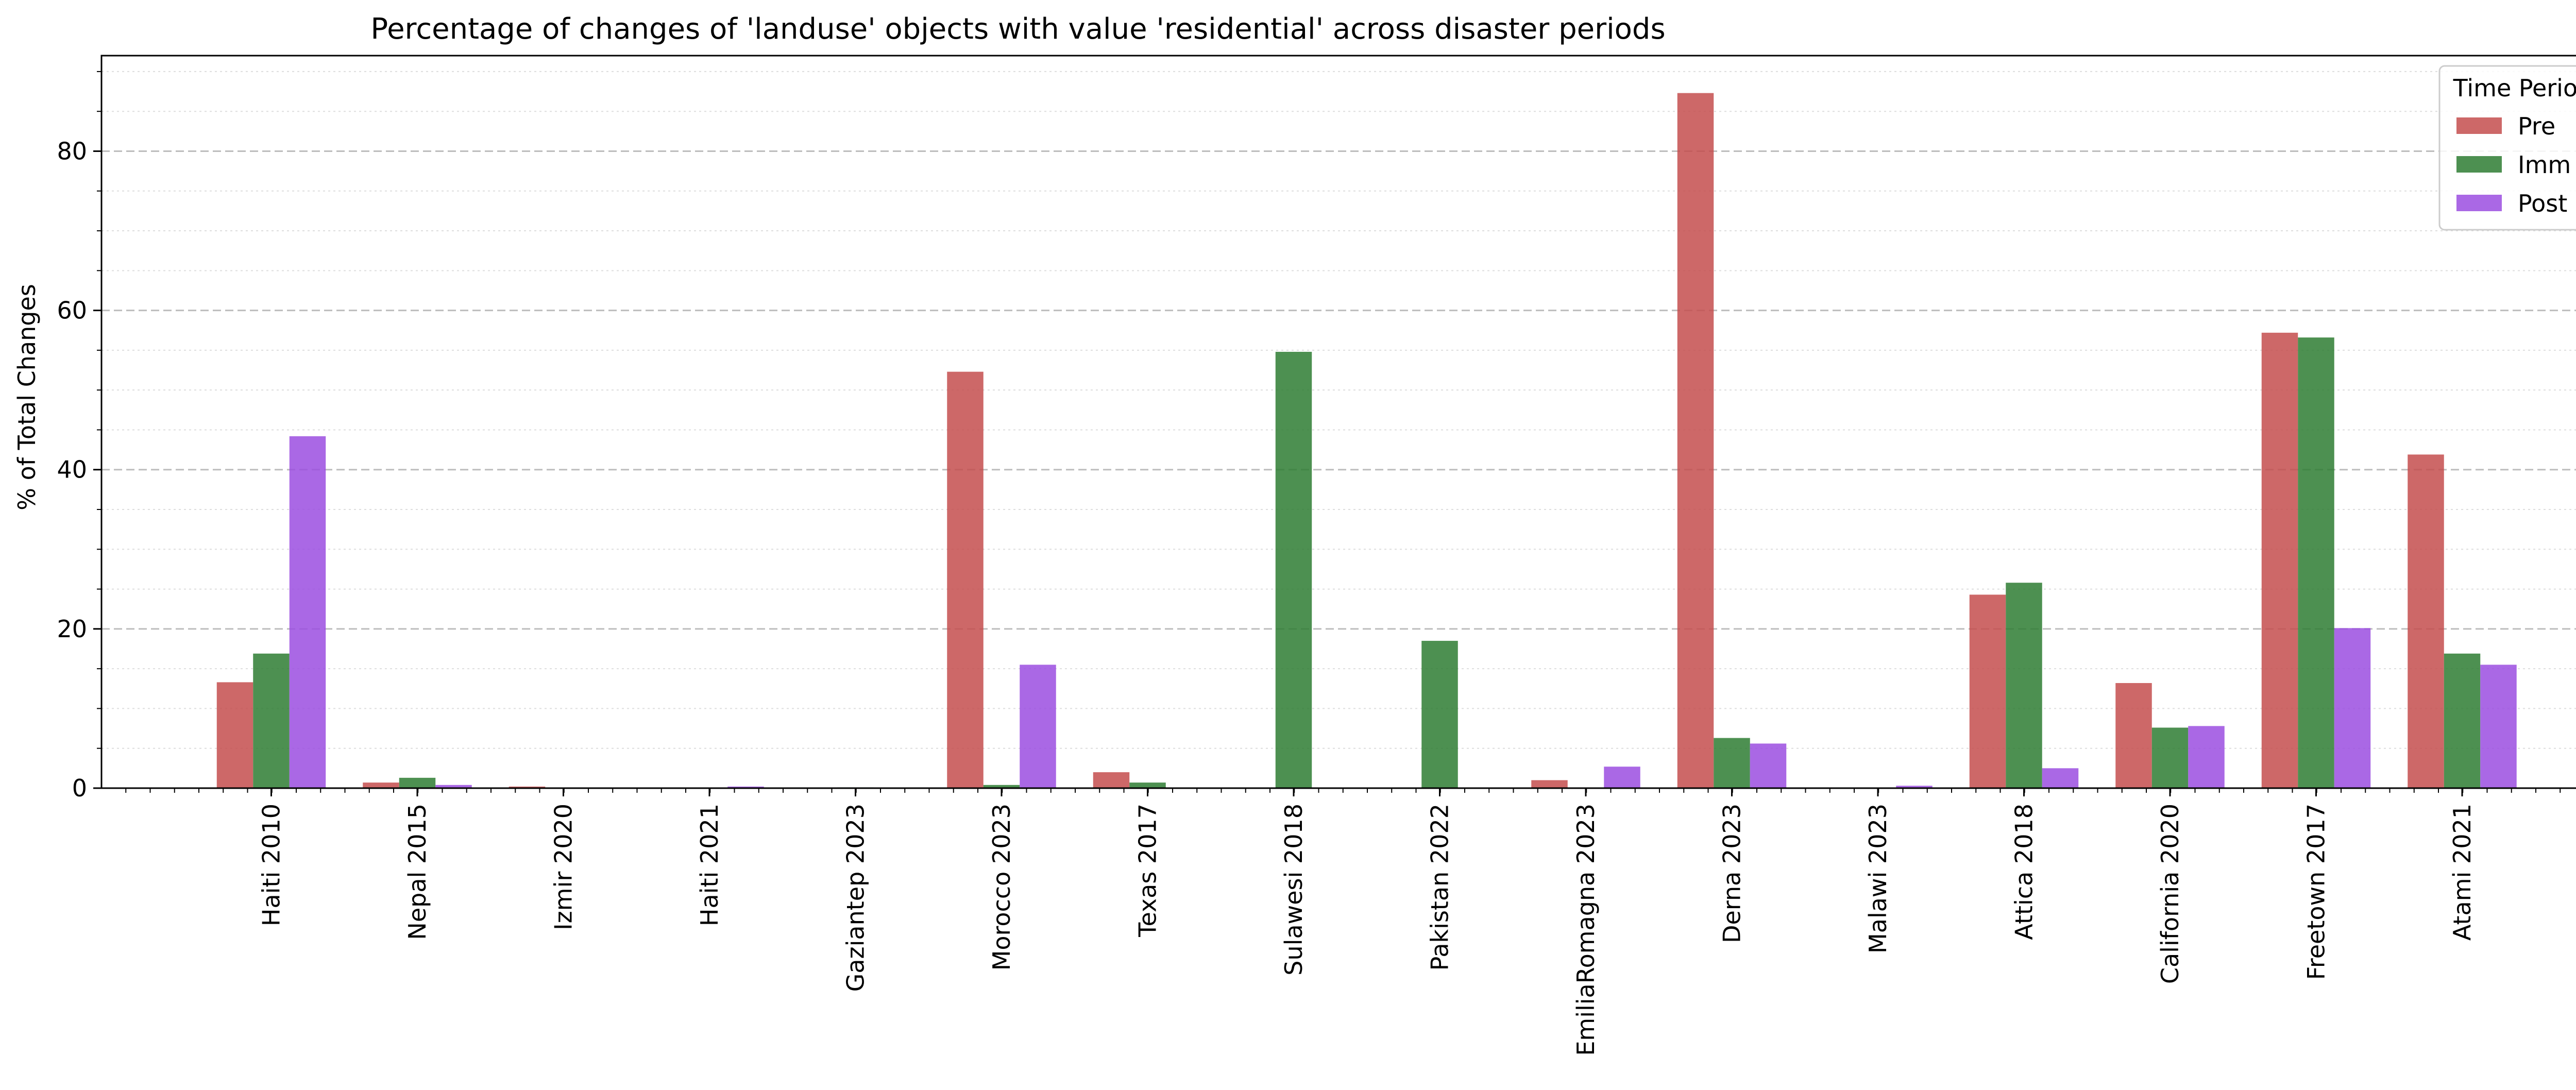 The height and width of the screenshot is (1090, 2576). I want to click on y-axis-label: % of Total Changes, so click(27, 397).